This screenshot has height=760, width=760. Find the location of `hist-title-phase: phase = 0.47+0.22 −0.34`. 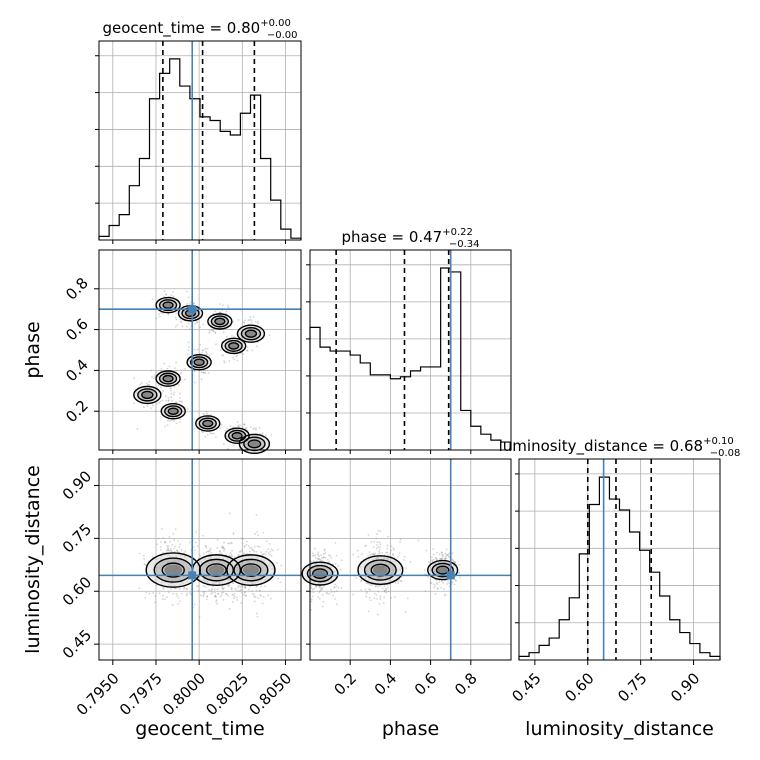

hist-title-phase: phase = 0.47+0.22 −0.34 is located at coordinates (410, 238).